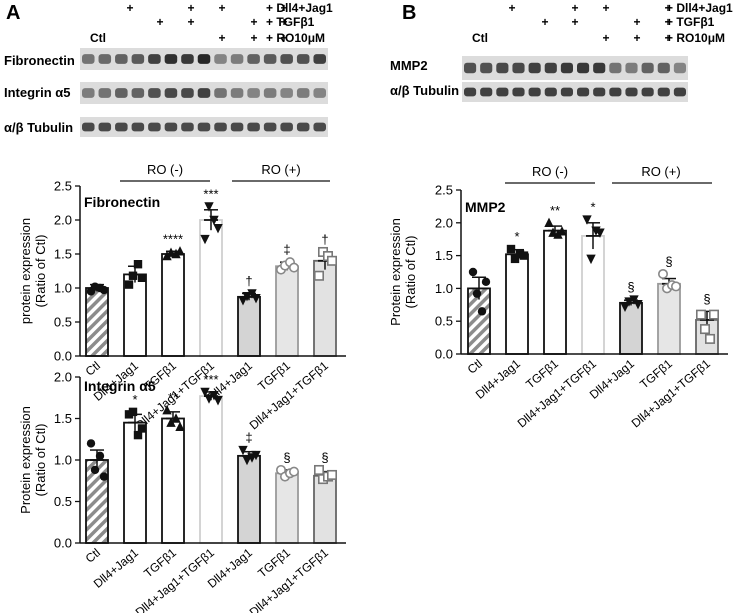  What do you see at coordinates (575, 92) in the screenshot?
I see `blot-strip` at bounding box center [575, 92].